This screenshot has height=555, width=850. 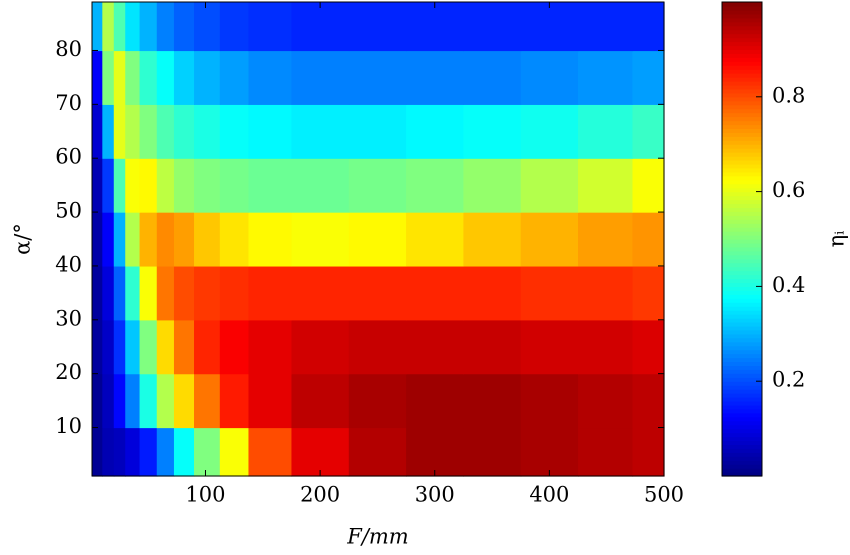 What do you see at coordinates (68, 372) in the screenshot?
I see `y-tick-label: 20` at bounding box center [68, 372].